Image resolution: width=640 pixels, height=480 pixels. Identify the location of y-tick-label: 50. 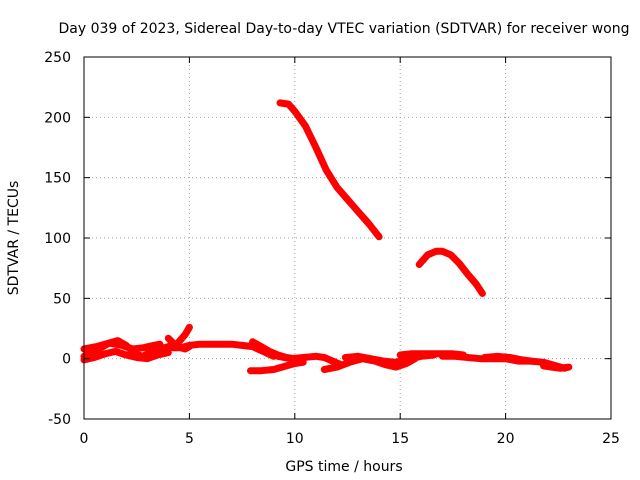
(62, 299).